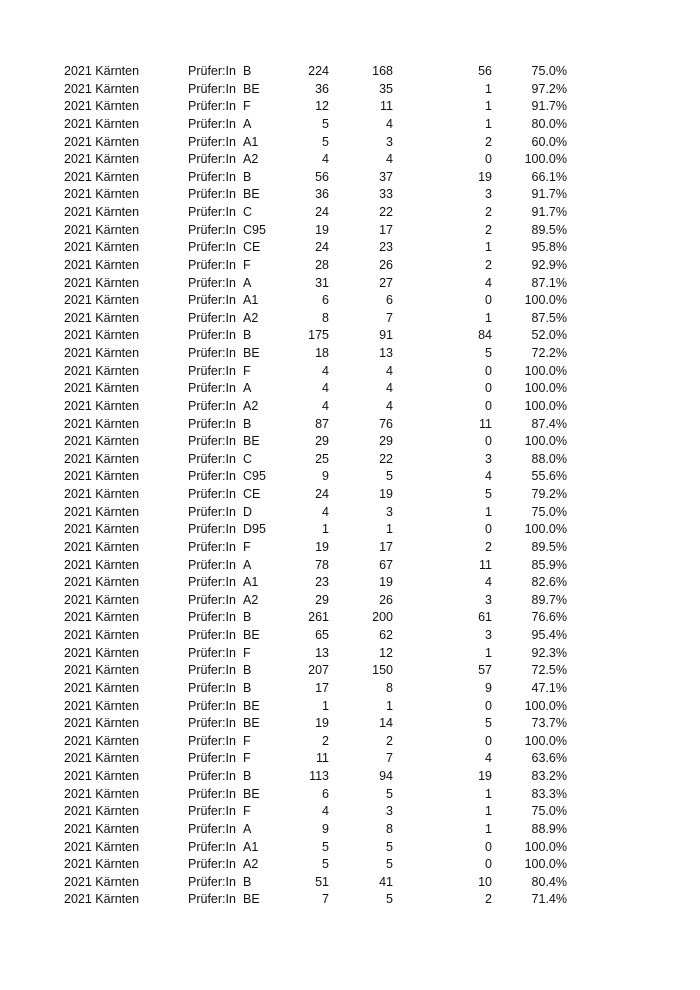 This screenshot has height=990, width=700. Describe the element at coordinates (350, 442) in the screenshot. I see `table-row: 2021 Kärnten Prüfer:In BE 29 29 0 100.0%` at that location.